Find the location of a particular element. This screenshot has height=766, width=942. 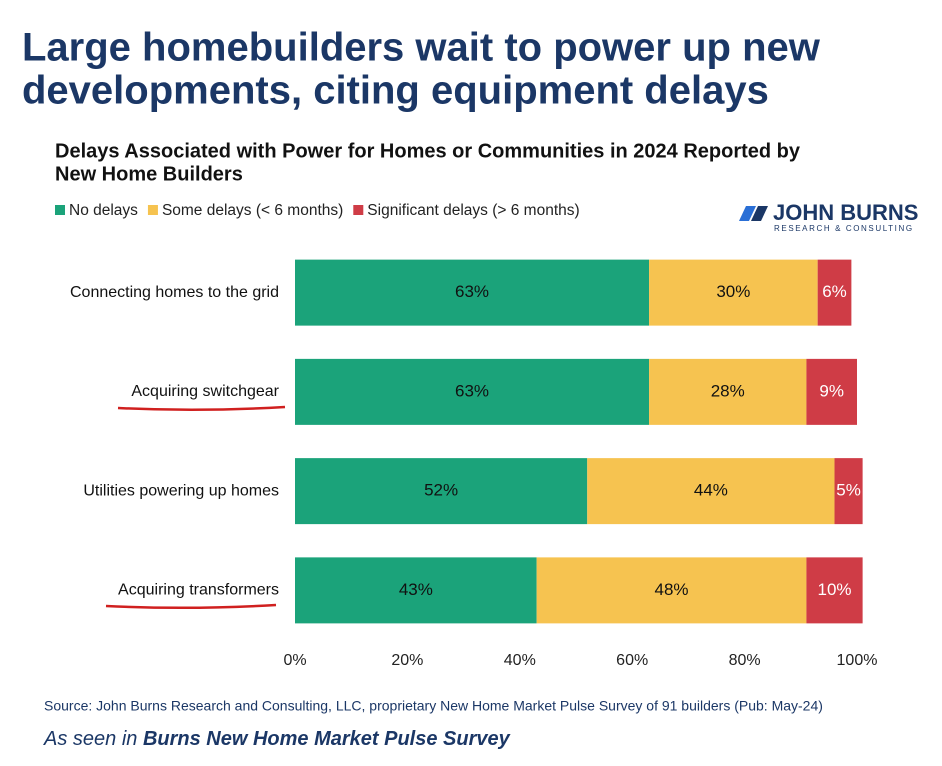

legend-label: No delays is located at coordinates (103, 210).